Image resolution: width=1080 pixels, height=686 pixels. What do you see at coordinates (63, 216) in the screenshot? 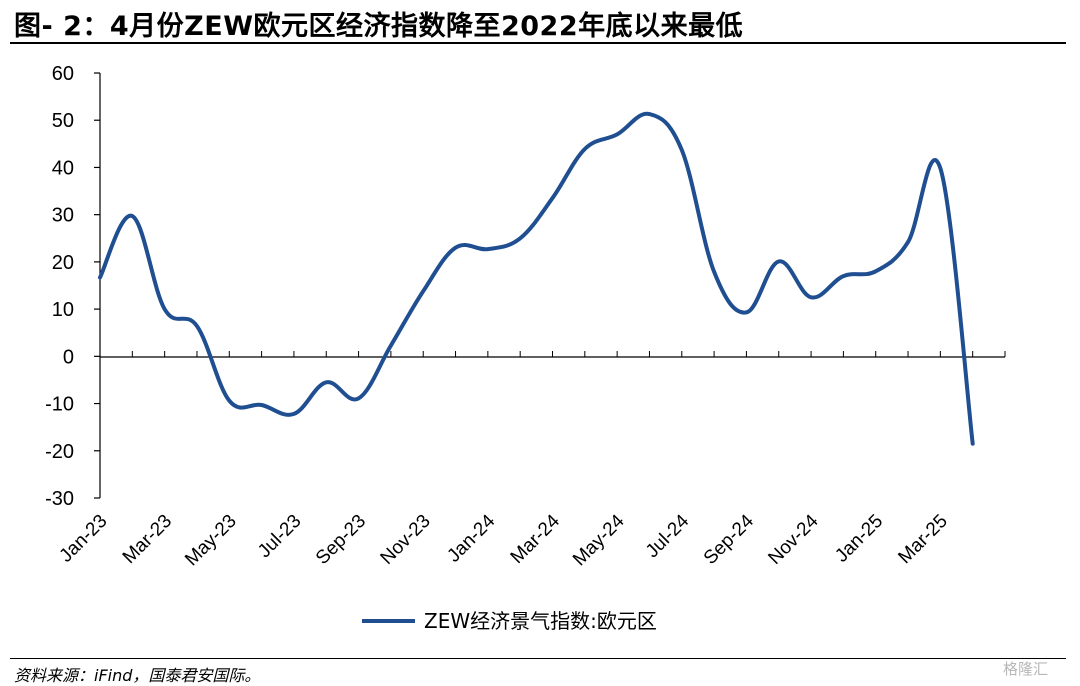
I see `y-tick-label: 30` at bounding box center [63, 216].